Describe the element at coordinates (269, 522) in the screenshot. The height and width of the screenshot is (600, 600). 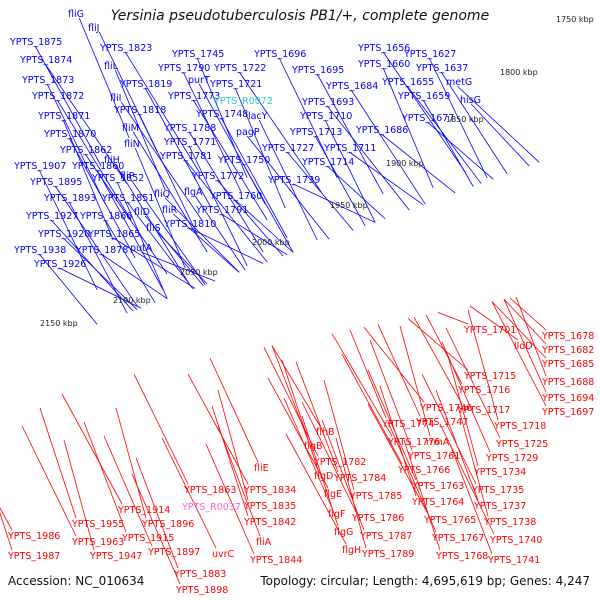
I see `gene-label-reverse: YPTS_1842` at that location.